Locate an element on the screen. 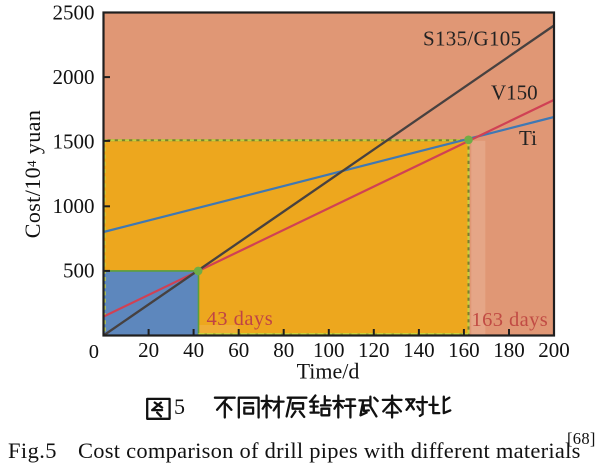  svg-text: 5 is located at coordinates (179, 406).